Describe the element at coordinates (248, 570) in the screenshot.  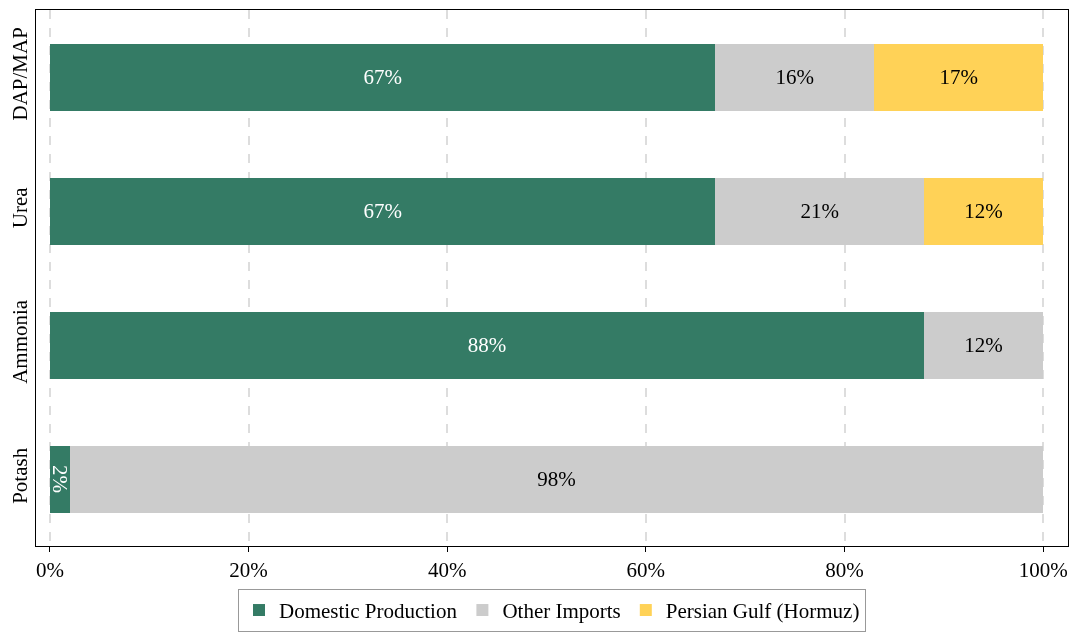
I see `x-tick-label: 20%` at that location.